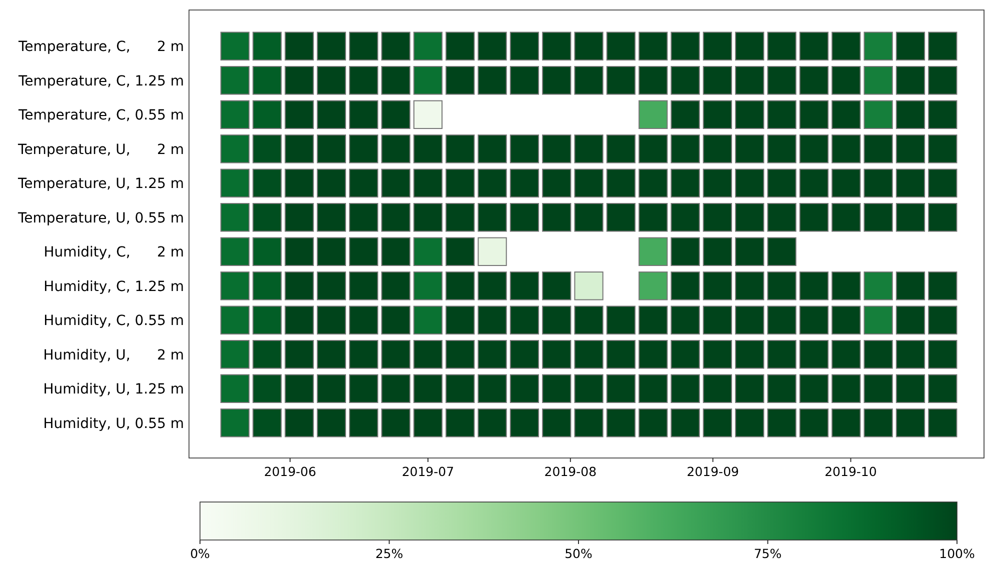 Image resolution: width=985 pixels, height=563 pixels. What do you see at coordinates (114, 321) in the screenshot?
I see `y-tick-label: Humidity, C, 0.55 m` at bounding box center [114, 321].